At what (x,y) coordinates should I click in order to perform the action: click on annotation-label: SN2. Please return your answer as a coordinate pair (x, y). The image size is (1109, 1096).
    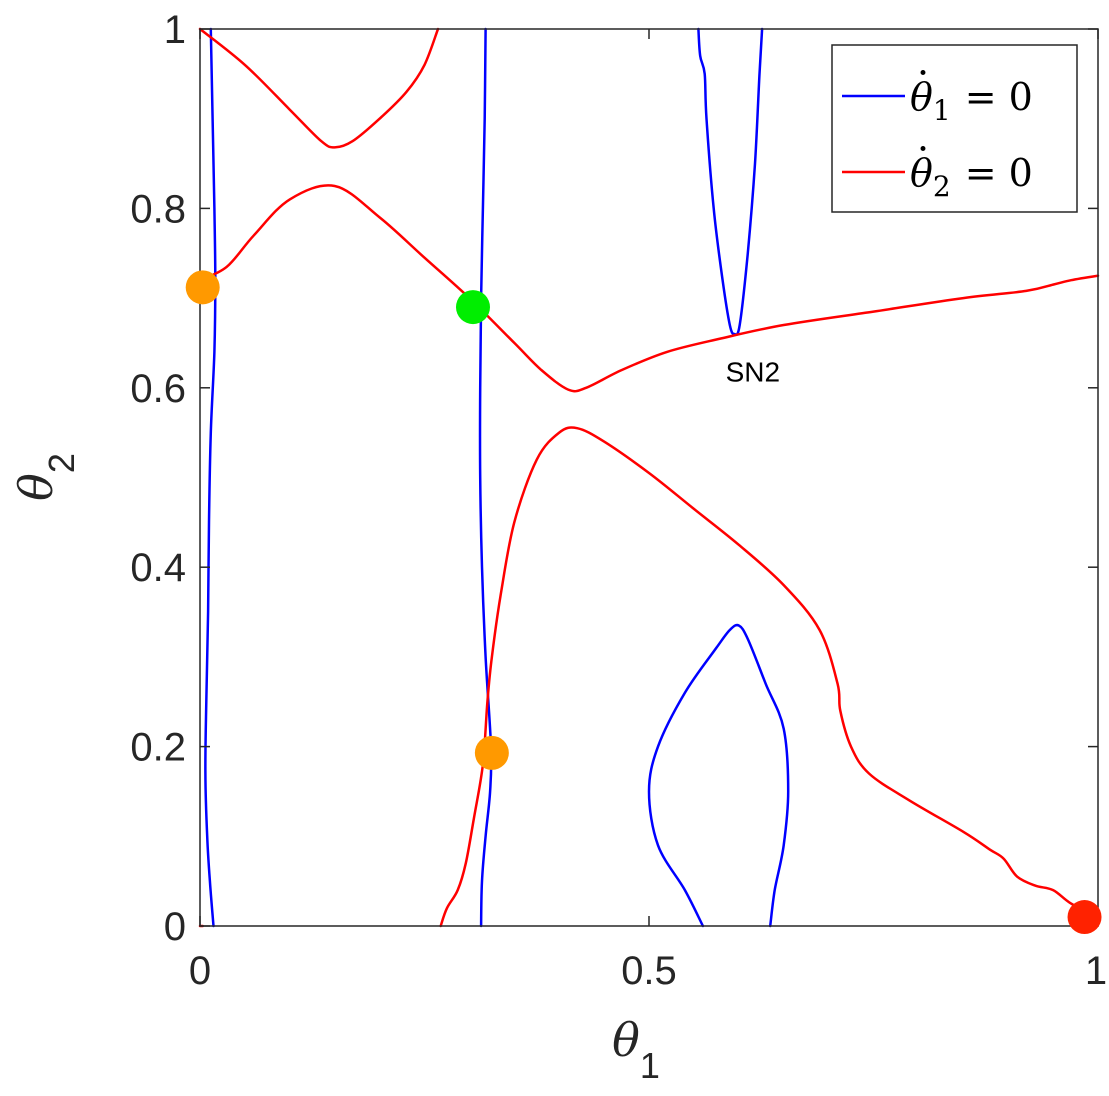
    Looking at the image, I should click on (753, 371).